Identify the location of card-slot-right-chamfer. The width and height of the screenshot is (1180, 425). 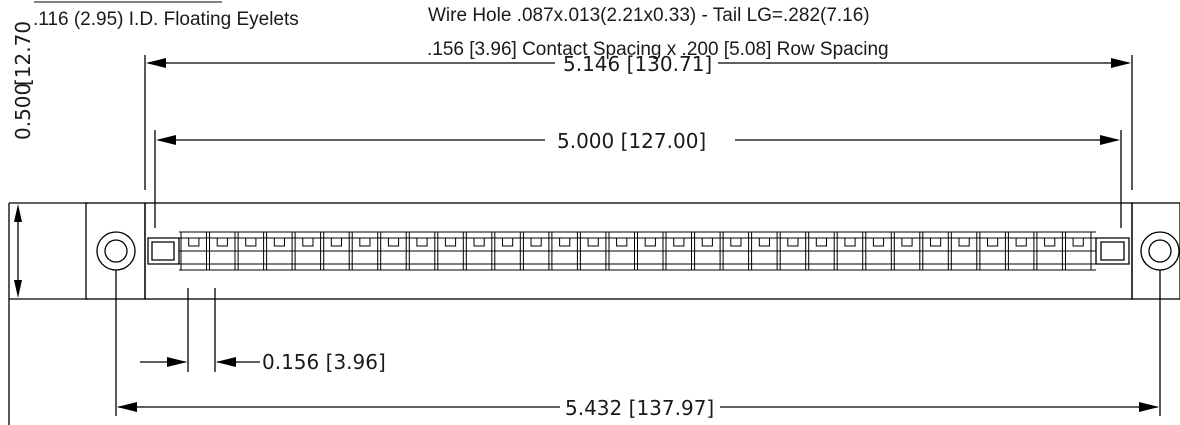
(1112, 251).